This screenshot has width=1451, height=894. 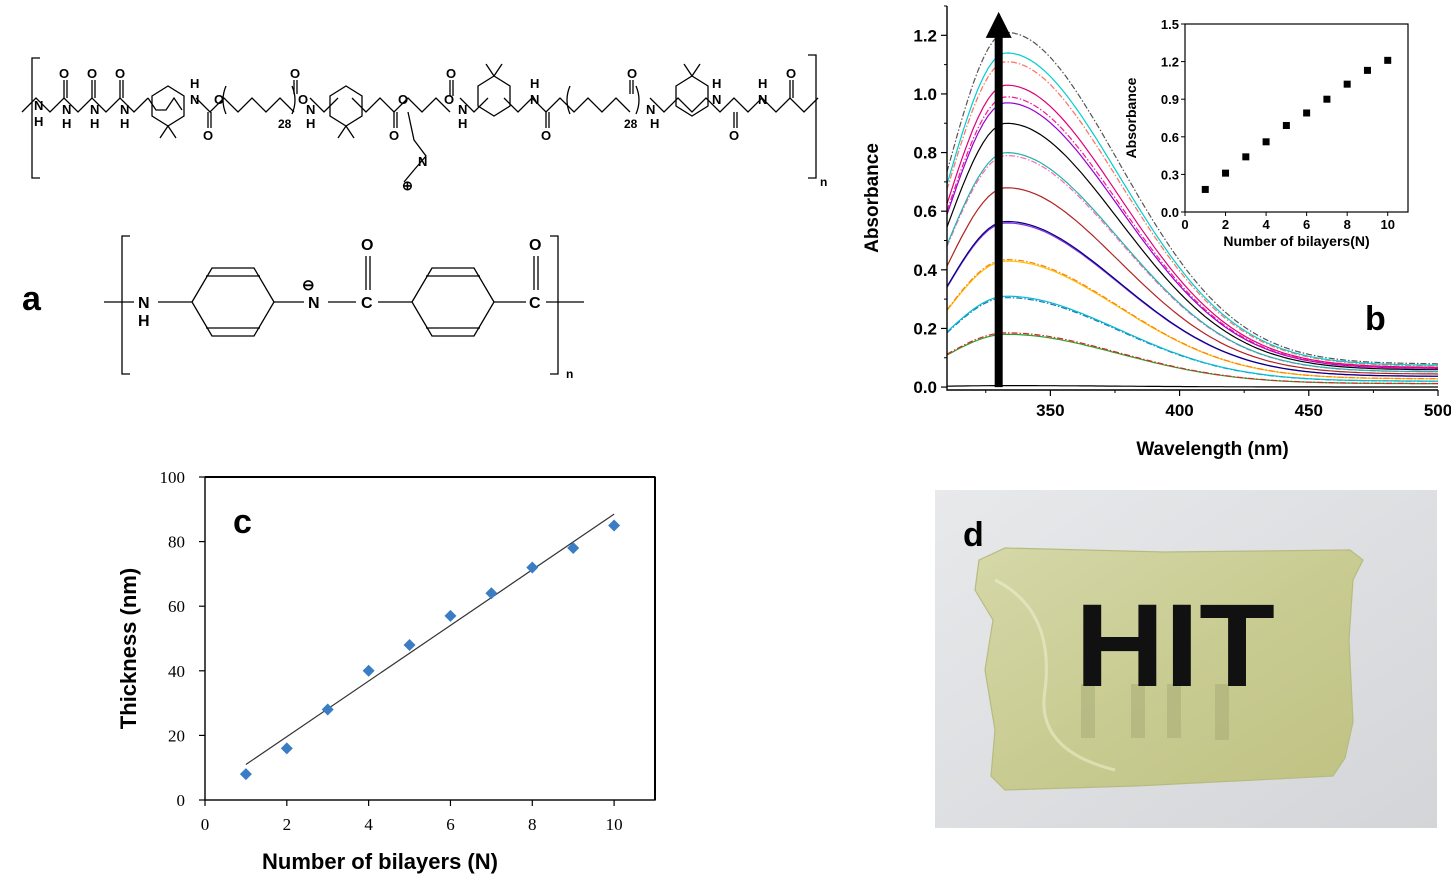 I want to click on inset-x-axis-title: Number of bilayers(N), so click(x=1296, y=241).